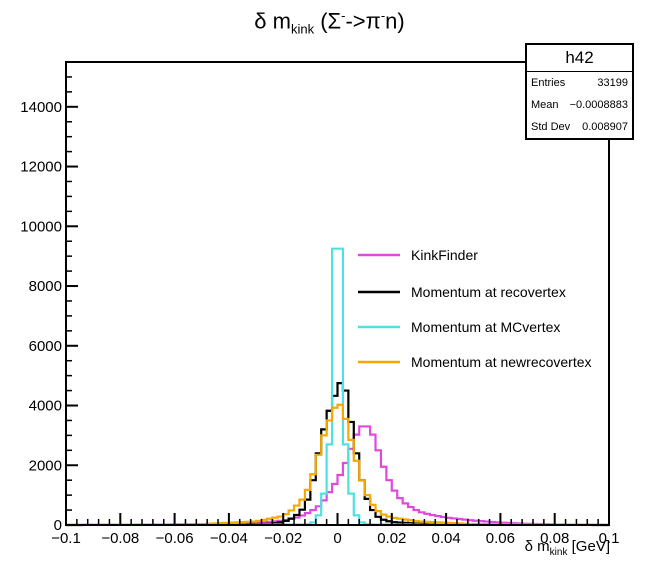 Image resolution: width=659 pixels, height=569 pixels. Describe the element at coordinates (612, 83) in the screenshot. I see `stats-value: 33199` at that location.